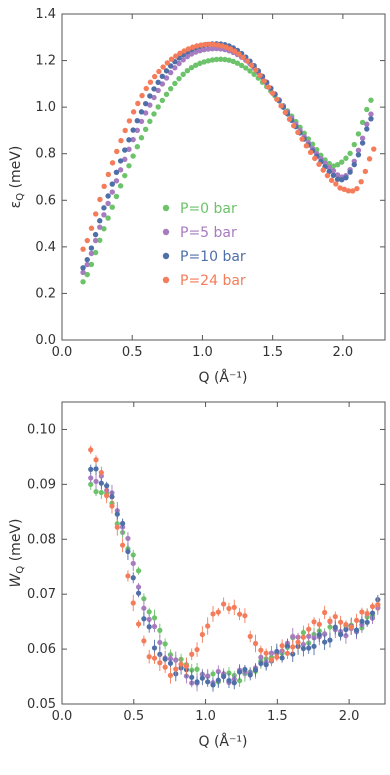 The height and width of the screenshot is (775, 390). What do you see at coordinates (17, 553) in the screenshot?
I see `y-axis-label: WQ (meV)` at bounding box center [17, 553].